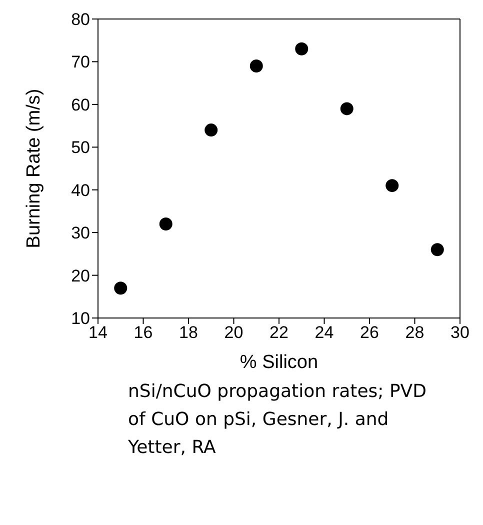 This screenshot has width=483, height=525. What do you see at coordinates (279, 362) in the screenshot?
I see `x-axis-title: % Silicon` at bounding box center [279, 362].